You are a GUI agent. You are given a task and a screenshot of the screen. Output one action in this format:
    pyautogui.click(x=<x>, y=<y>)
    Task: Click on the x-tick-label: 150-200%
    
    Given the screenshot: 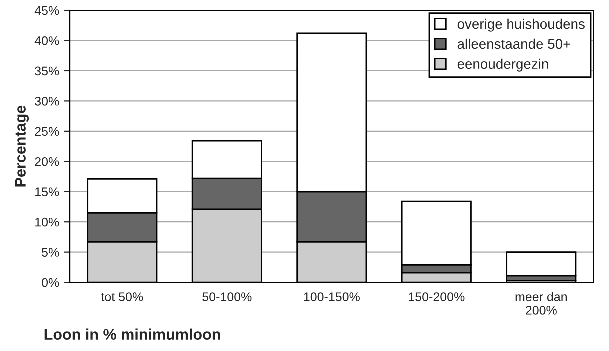 What is the action you would take?
    pyautogui.click(x=437, y=297)
    